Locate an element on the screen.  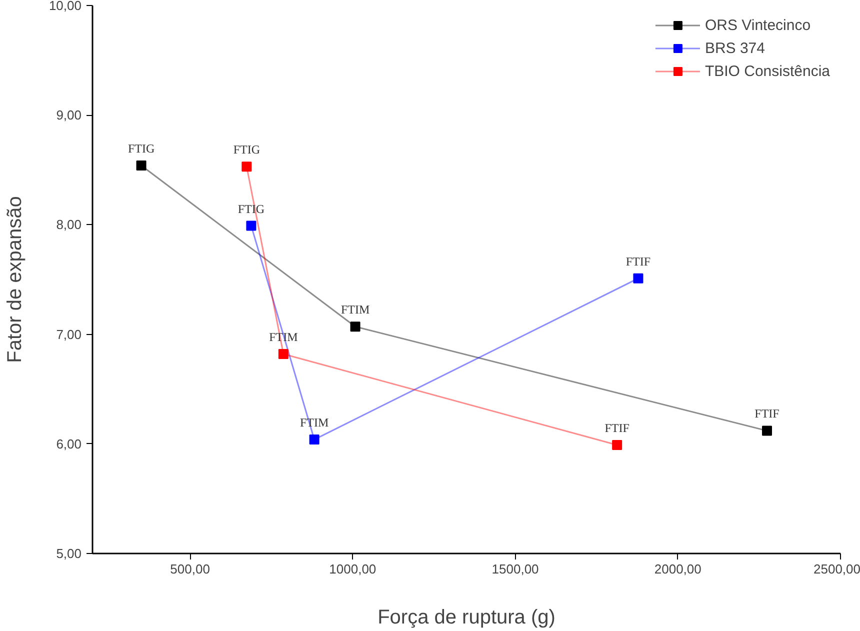
x-tick-label: 1500,00 is located at coordinates (515, 569).